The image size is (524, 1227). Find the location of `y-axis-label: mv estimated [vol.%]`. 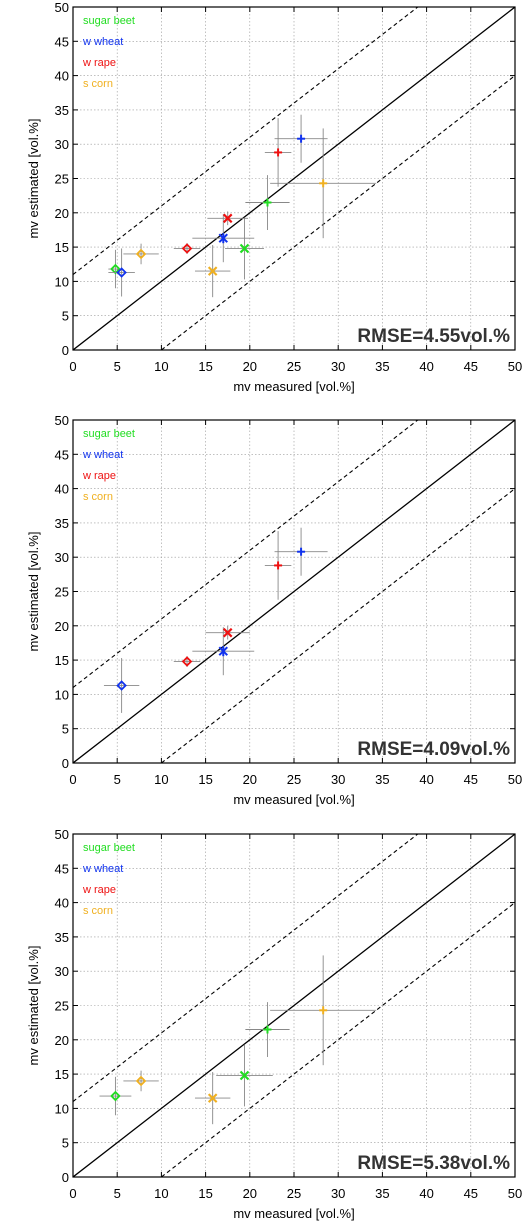

y-axis-label: mv estimated [vol.%] is located at coordinates (33, 592).